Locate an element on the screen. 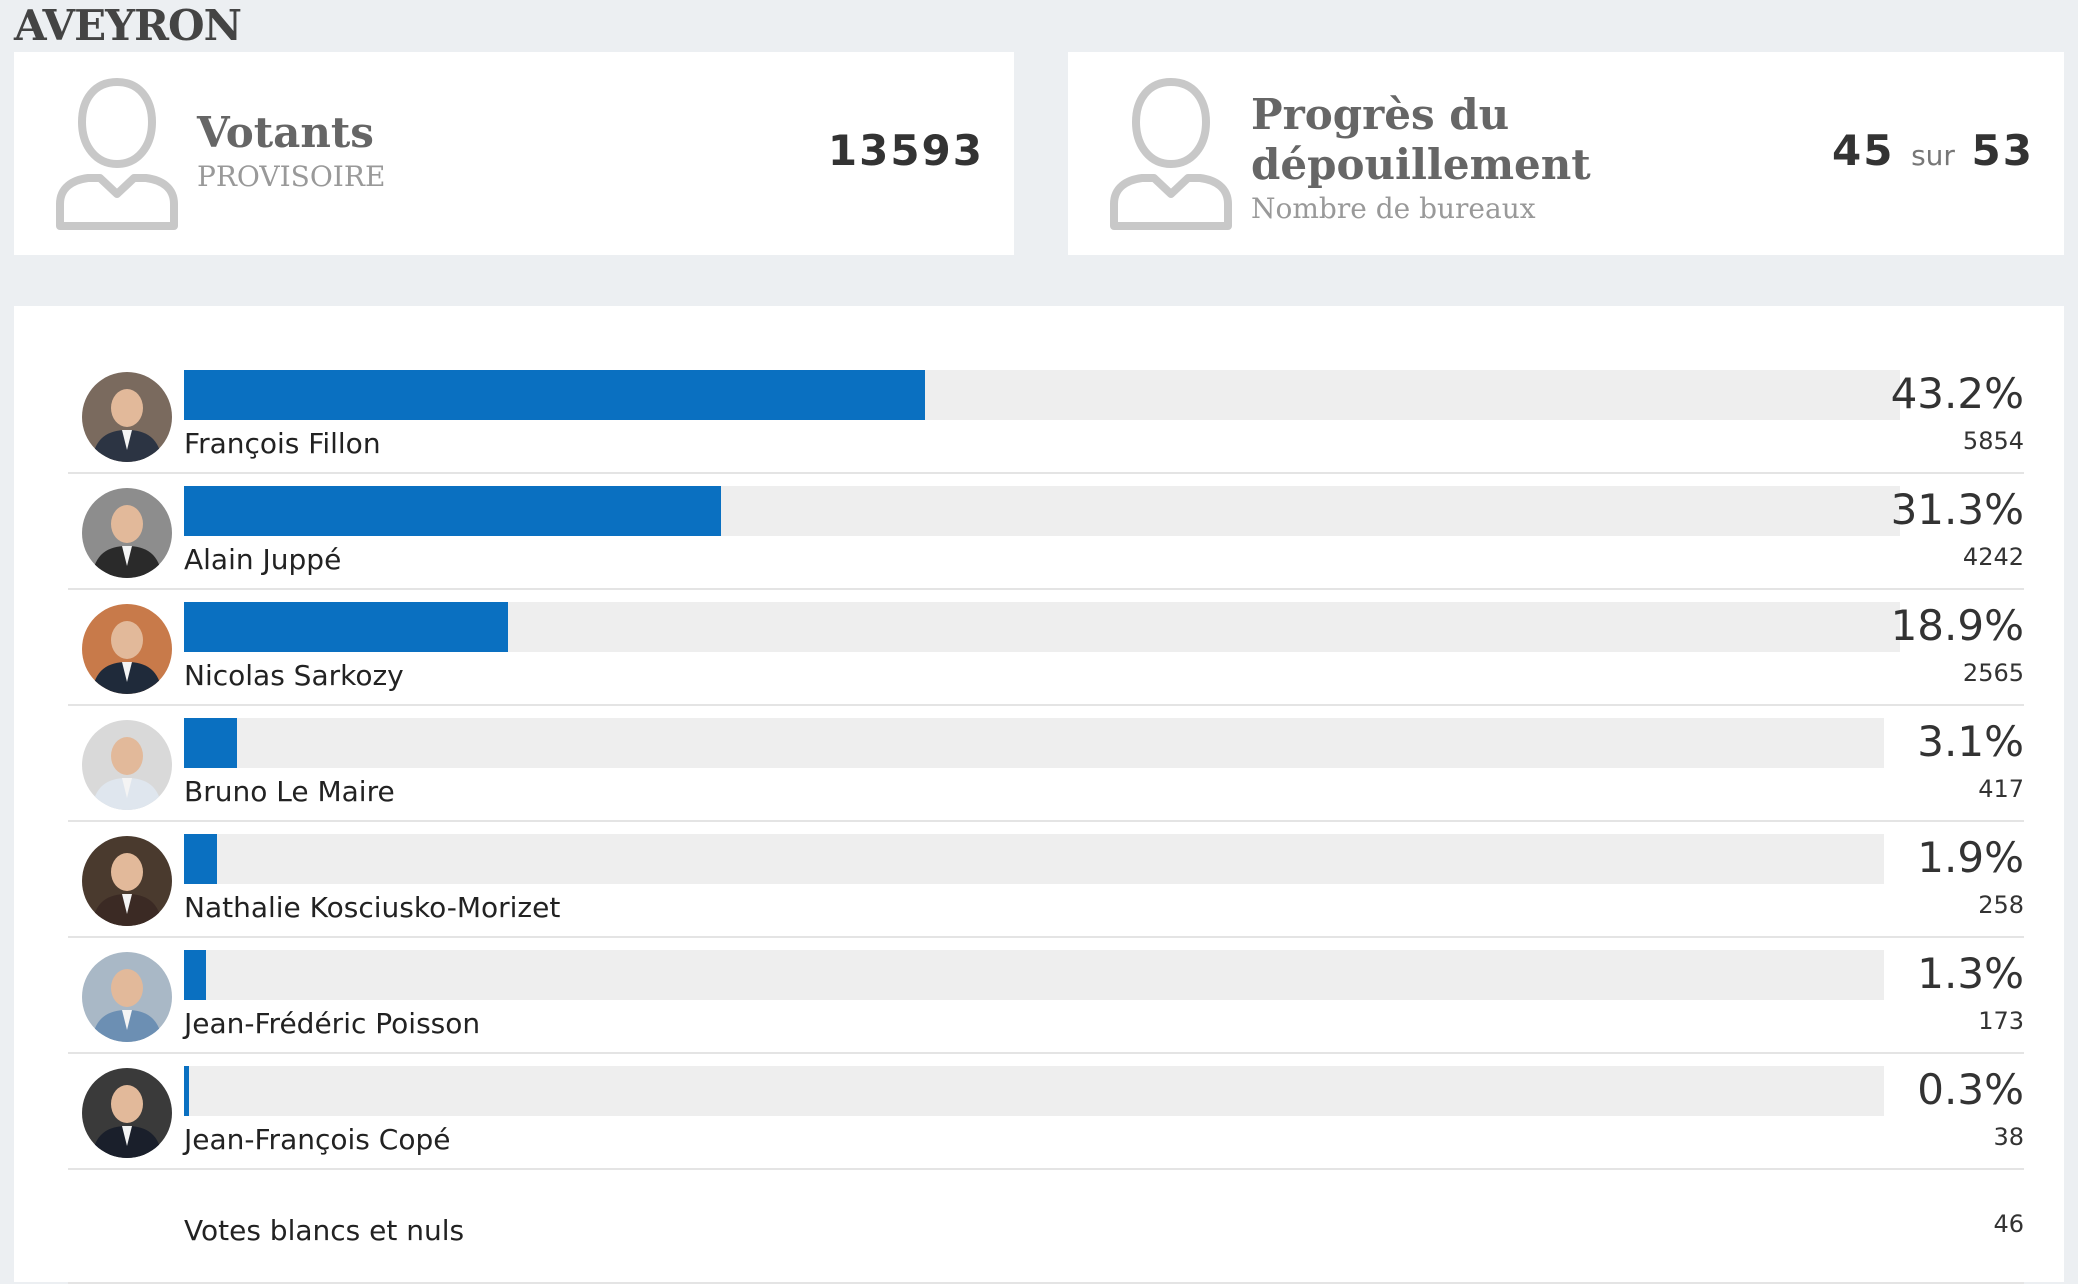 The height and width of the screenshot is (1284, 2078). candidate-row: Jean-Frédéric Poisson 1.3% 173 is located at coordinates (1046, 995).